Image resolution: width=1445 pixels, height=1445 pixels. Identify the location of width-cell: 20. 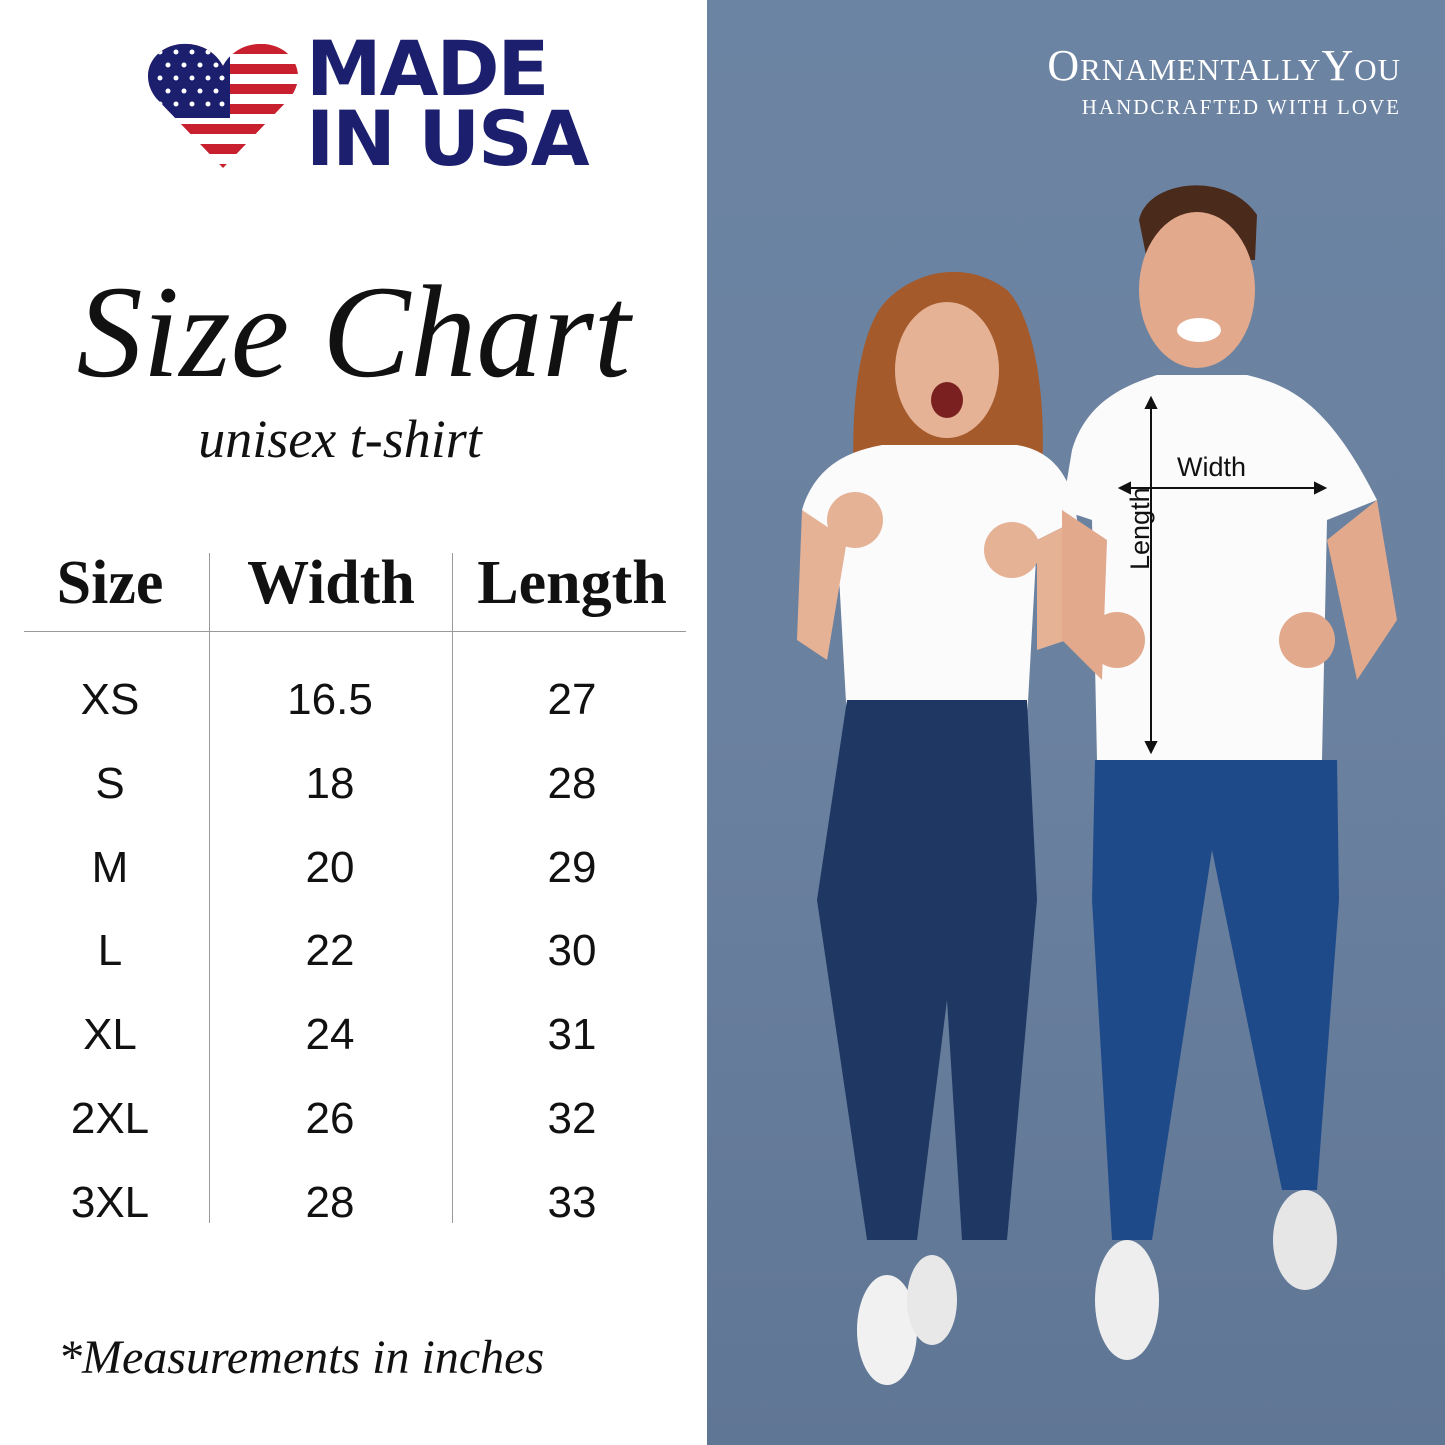
(330, 867).